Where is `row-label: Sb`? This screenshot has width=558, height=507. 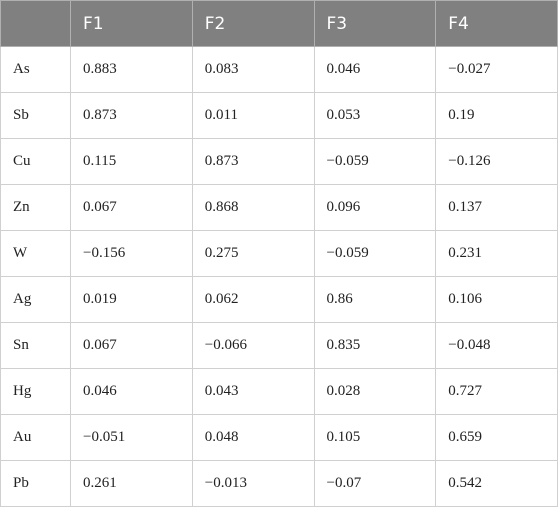 row-label: Sb is located at coordinates (35, 115).